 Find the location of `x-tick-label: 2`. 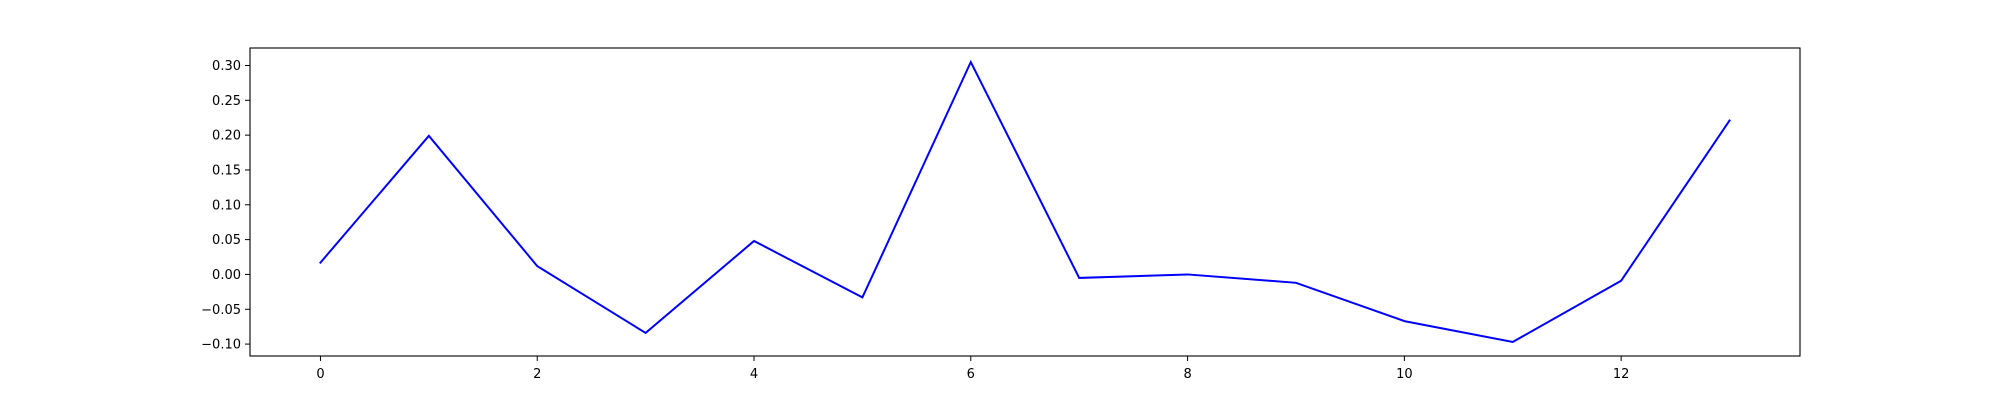

x-tick-label: 2 is located at coordinates (537, 374).